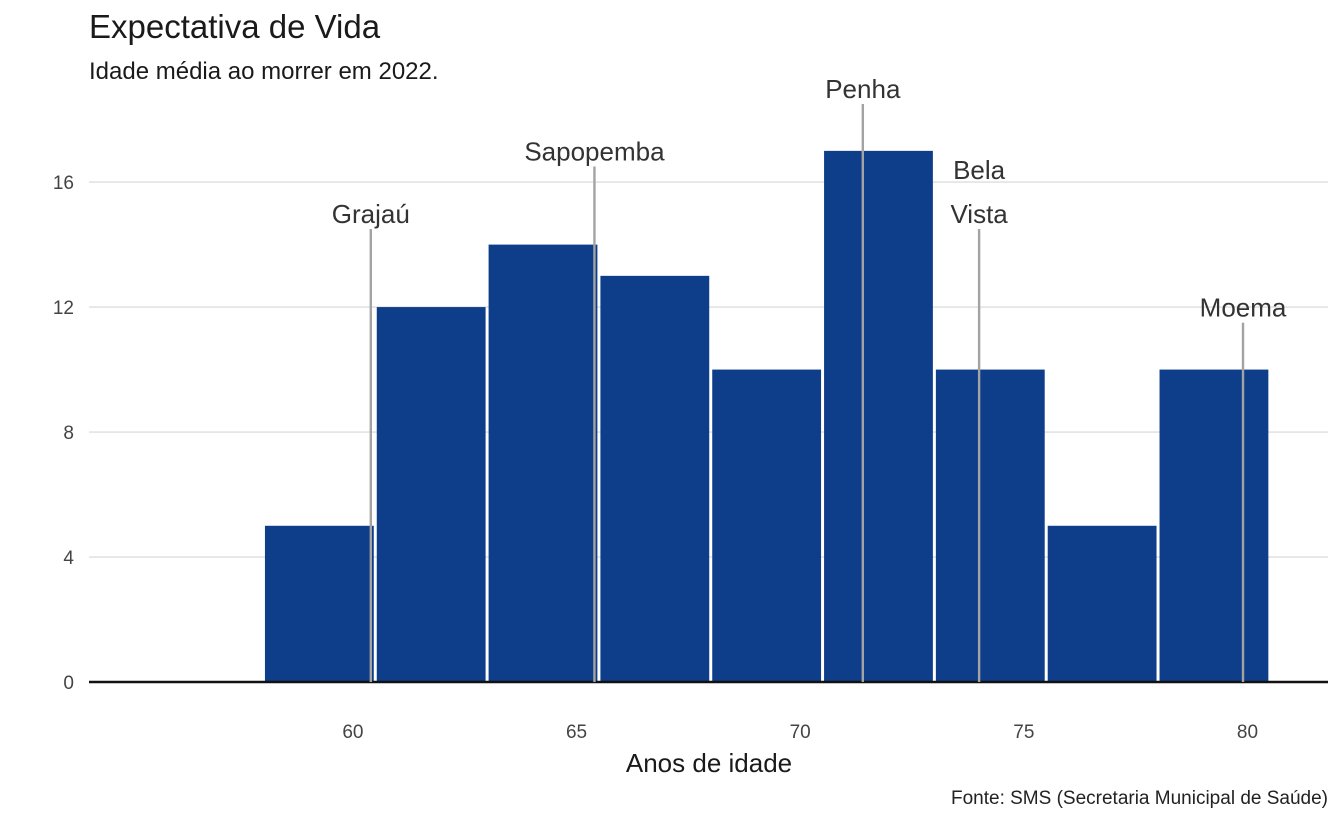  I want to click on y-tick-label-4: 4, so click(68, 558).